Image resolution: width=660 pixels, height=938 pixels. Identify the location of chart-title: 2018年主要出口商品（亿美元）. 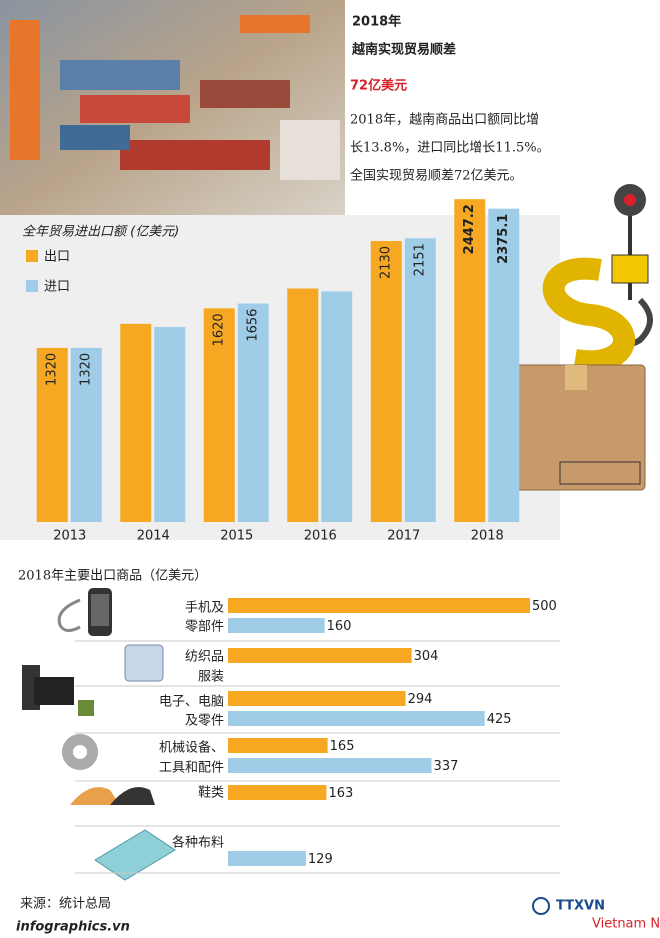
(112, 576).